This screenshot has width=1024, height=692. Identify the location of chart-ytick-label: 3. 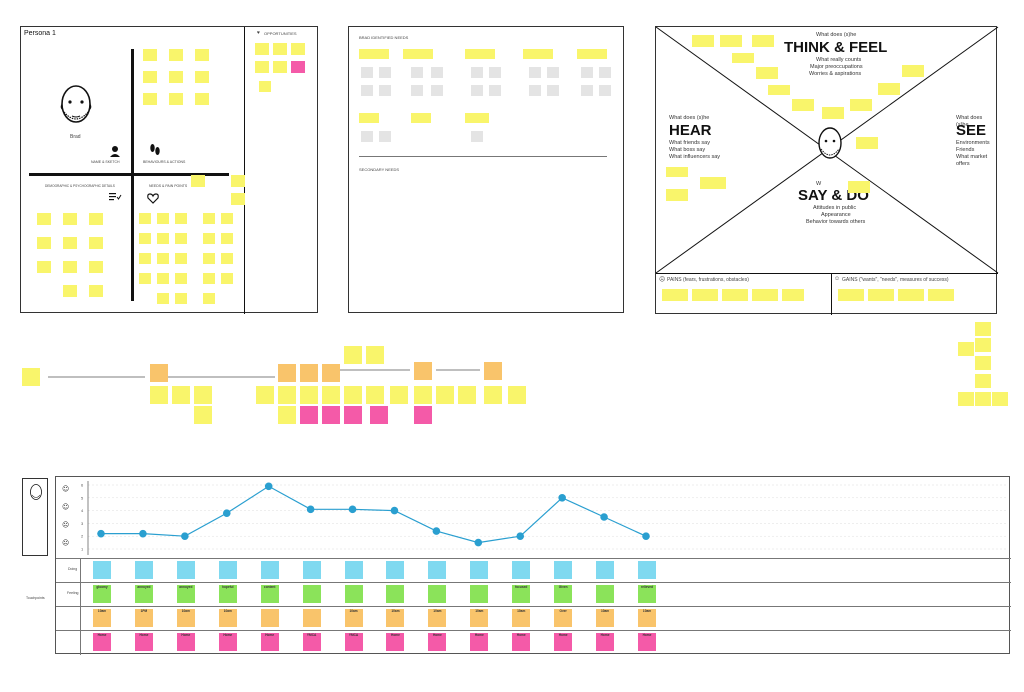
(82, 523).